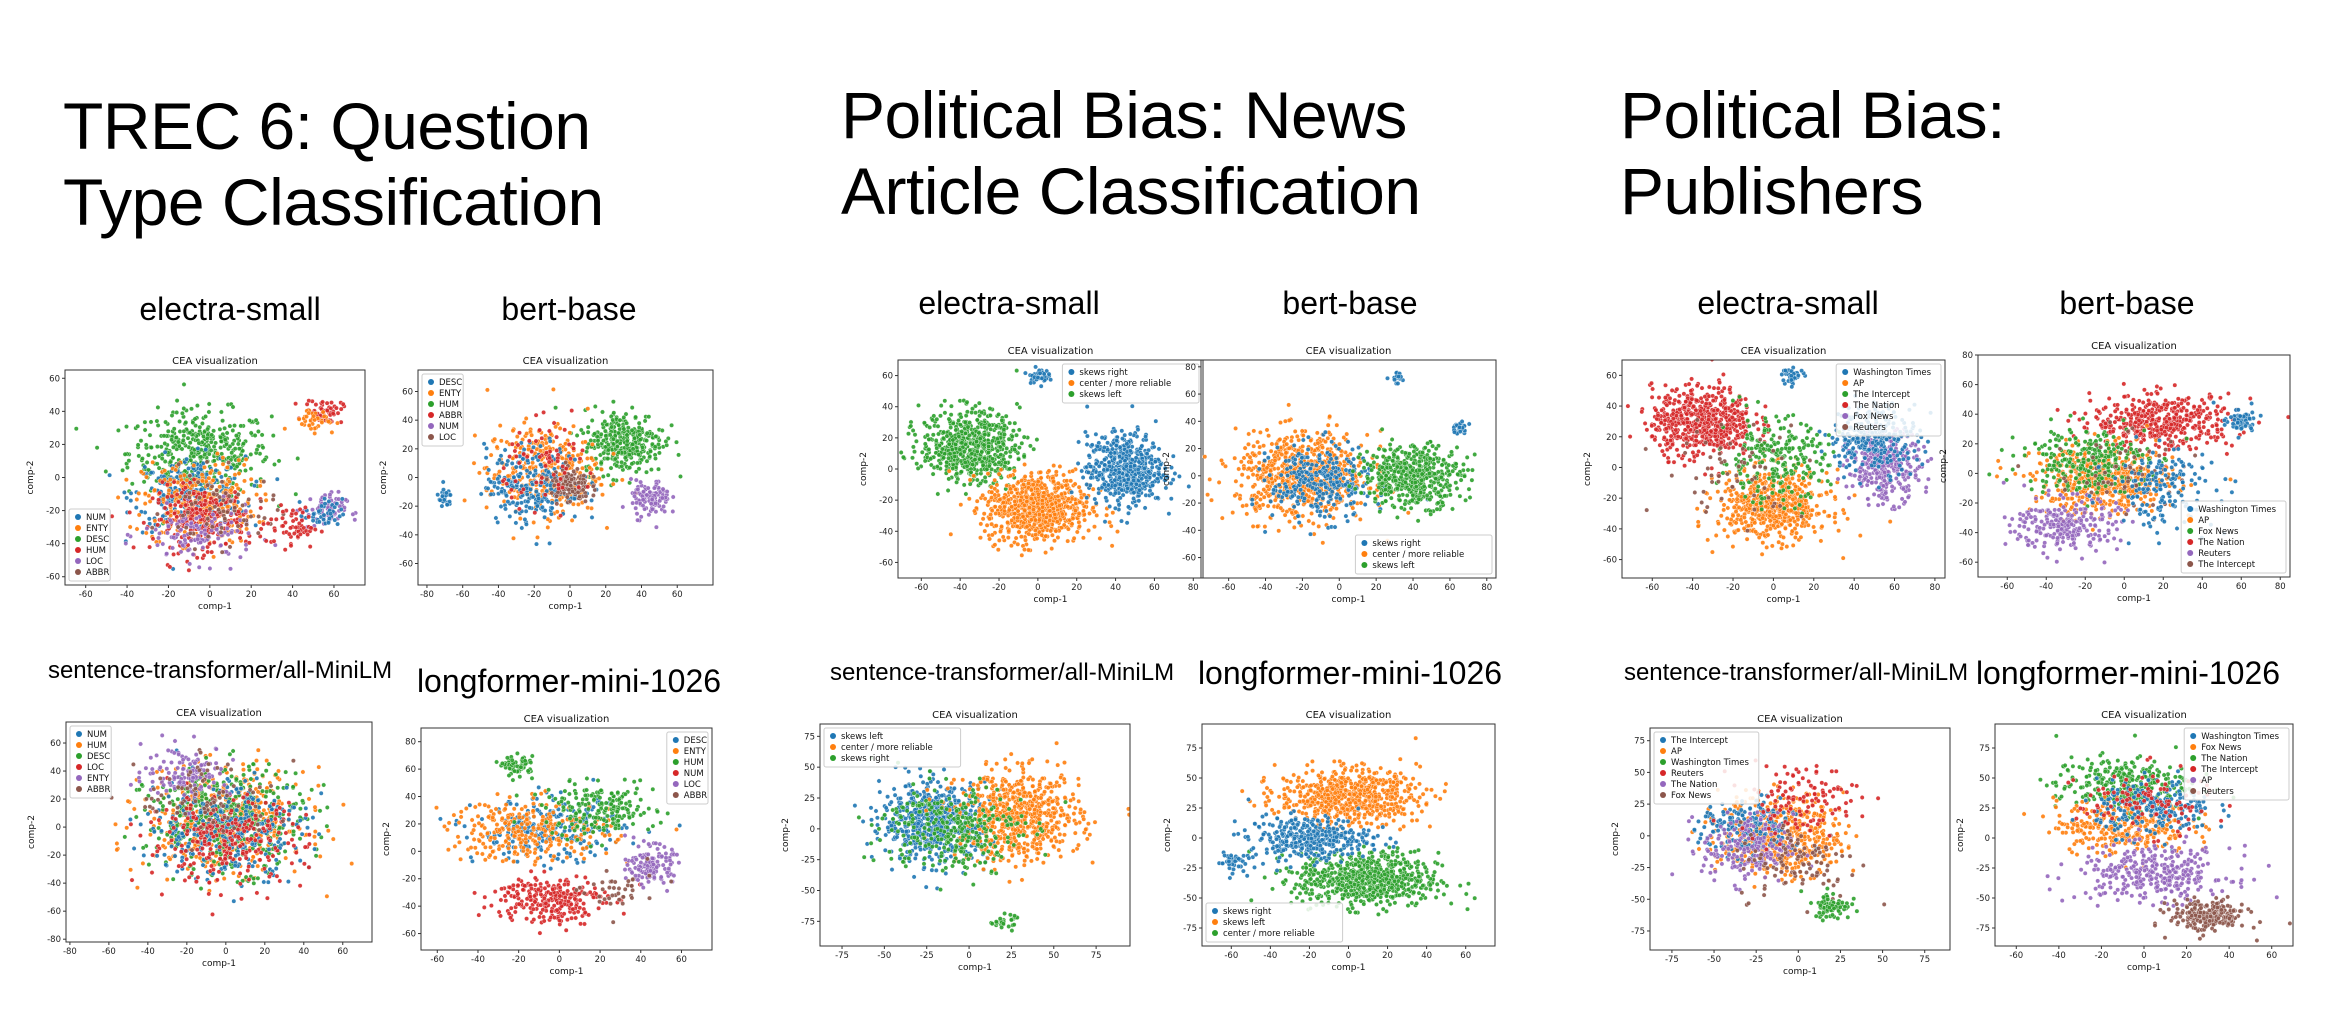 The height and width of the screenshot is (1024, 2346). What do you see at coordinates (215, 361) in the screenshot?
I see `chart-title: CEA visualization` at bounding box center [215, 361].